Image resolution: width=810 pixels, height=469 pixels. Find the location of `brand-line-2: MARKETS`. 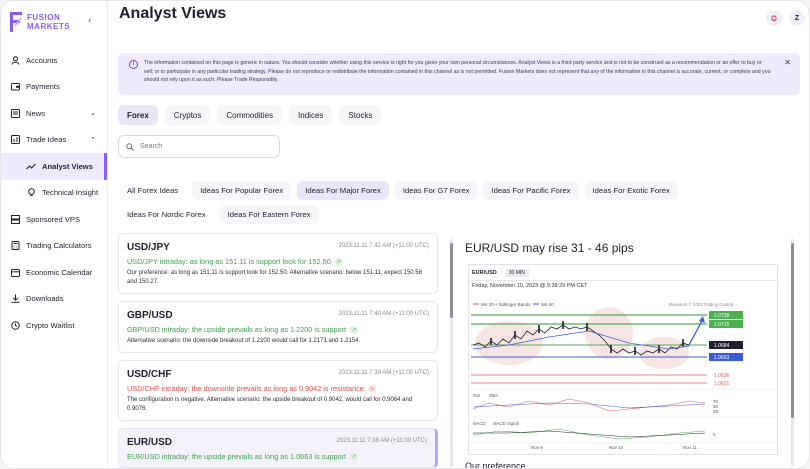

brand-line-2: MARKETS is located at coordinates (49, 26).